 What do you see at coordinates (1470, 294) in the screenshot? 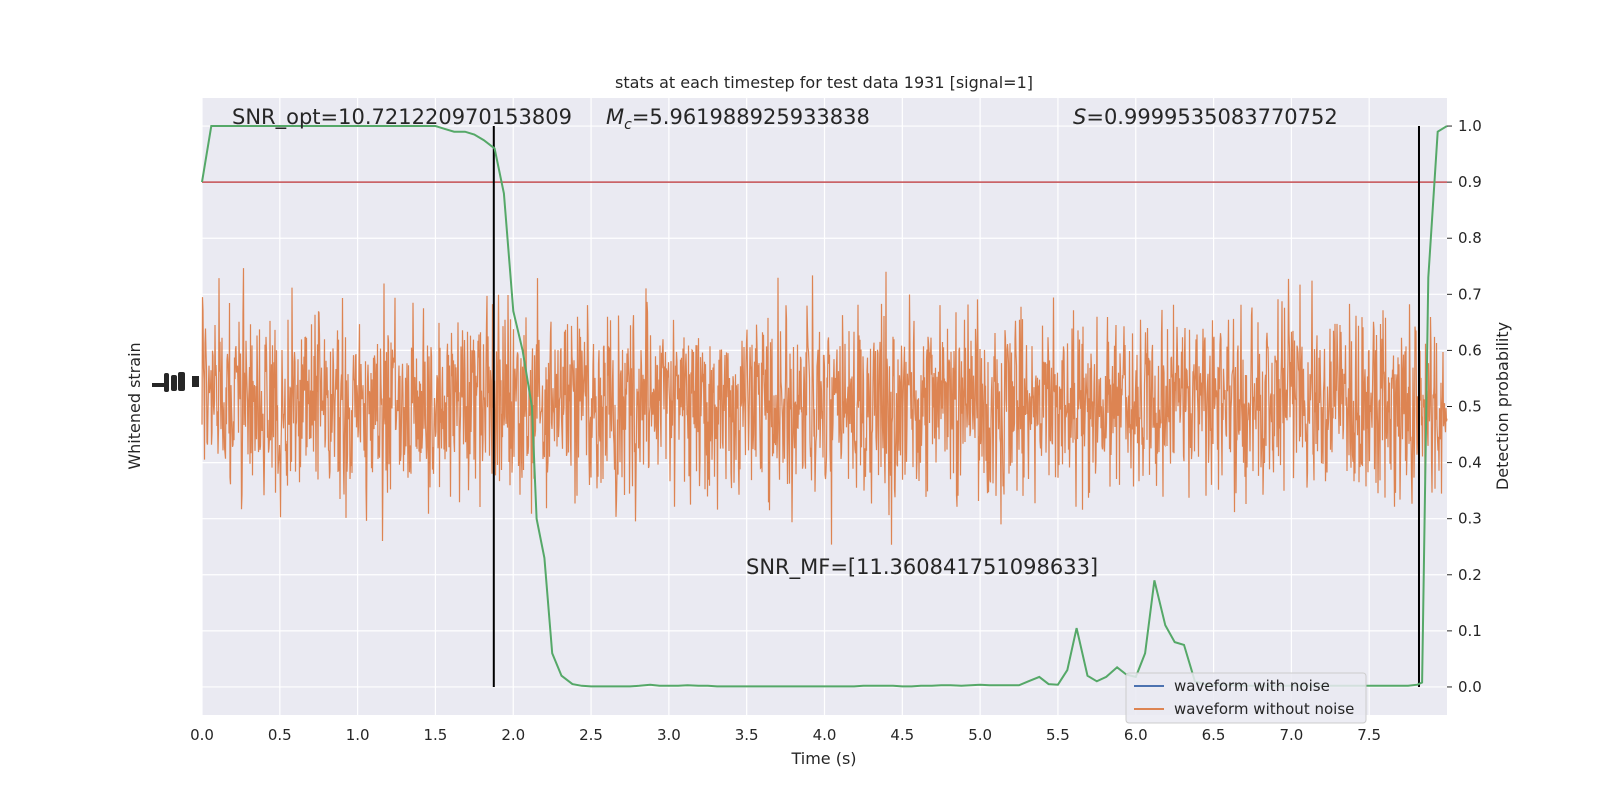
I see `y-tick-label: 0.7` at bounding box center [1470, 294].